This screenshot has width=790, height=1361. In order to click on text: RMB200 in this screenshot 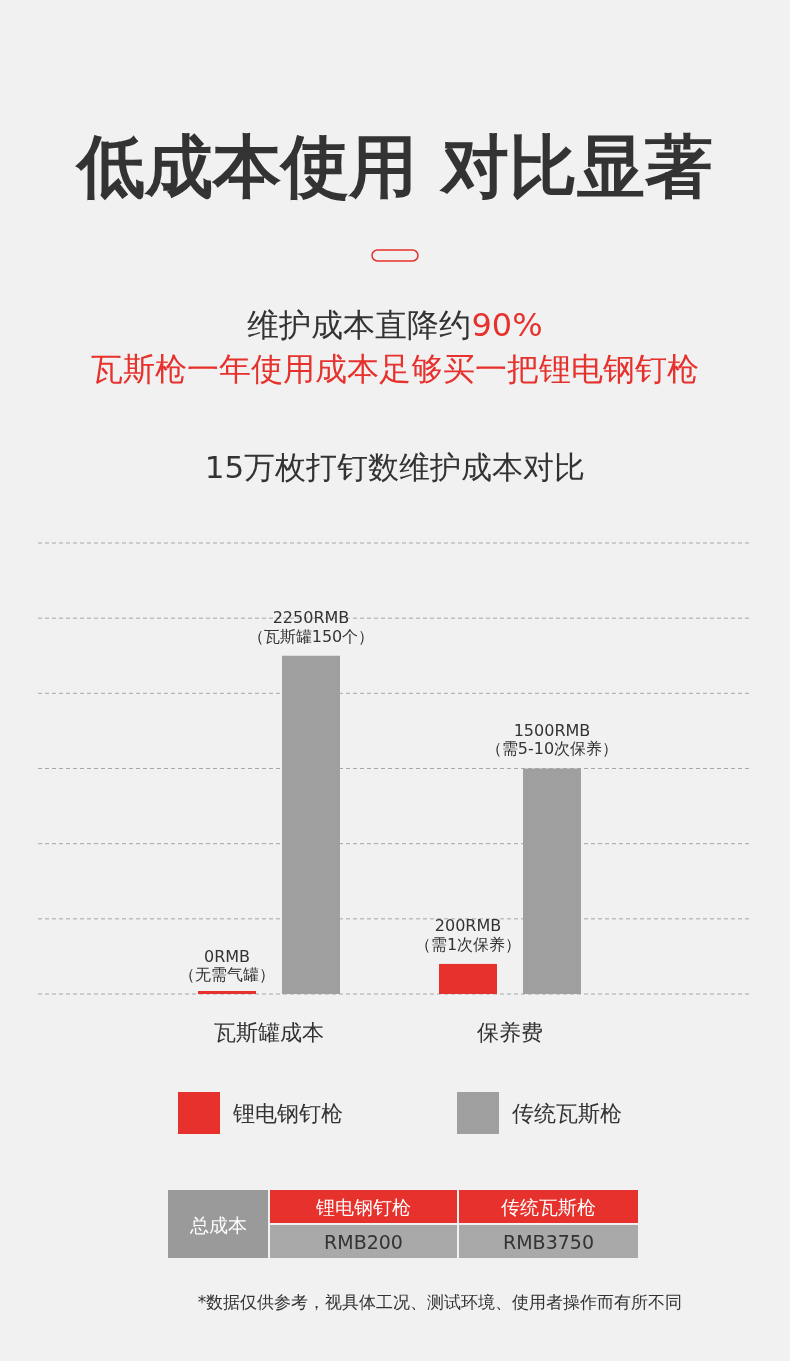, I will do `click(363, 1242)`.